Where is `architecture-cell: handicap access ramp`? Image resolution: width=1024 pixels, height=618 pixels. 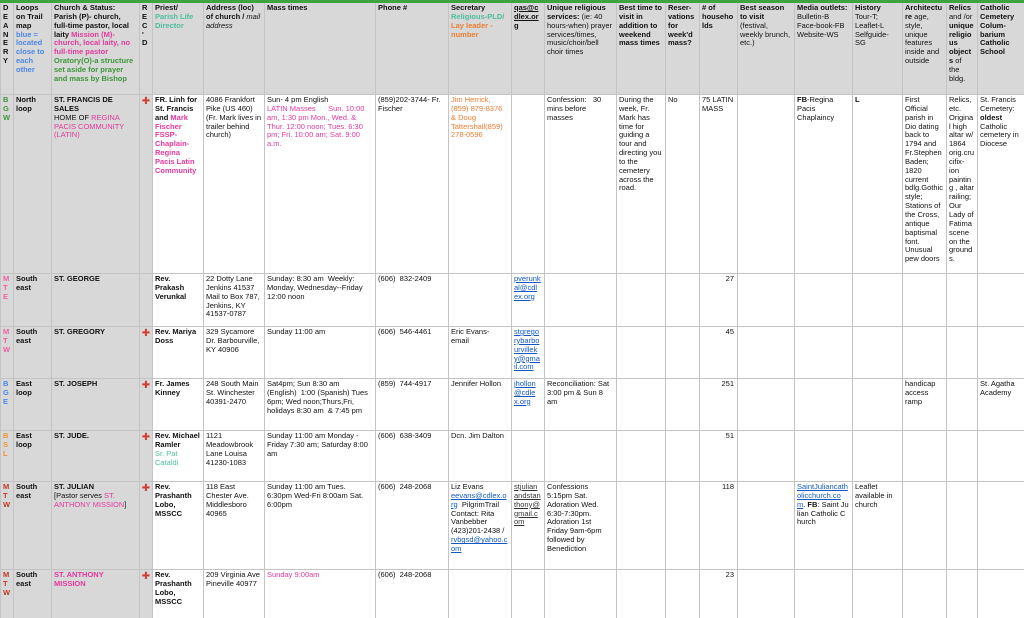 architecture-cell: handicap access ramp is located at coordinates (924, 404).